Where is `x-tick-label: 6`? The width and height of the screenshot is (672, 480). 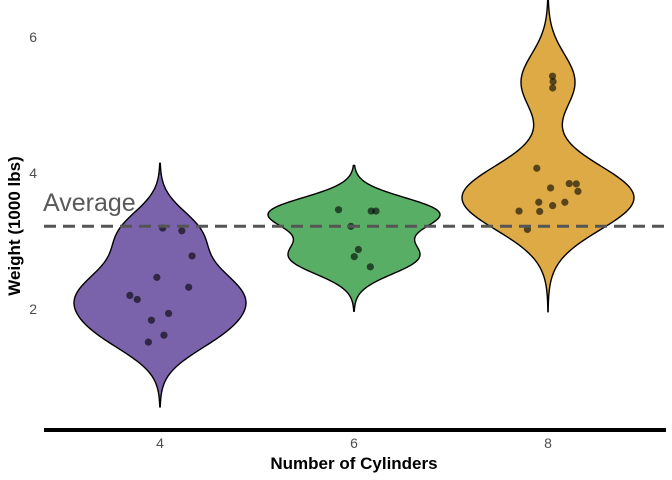 x-tick-label: 6 is located at coordinates (354, 443).